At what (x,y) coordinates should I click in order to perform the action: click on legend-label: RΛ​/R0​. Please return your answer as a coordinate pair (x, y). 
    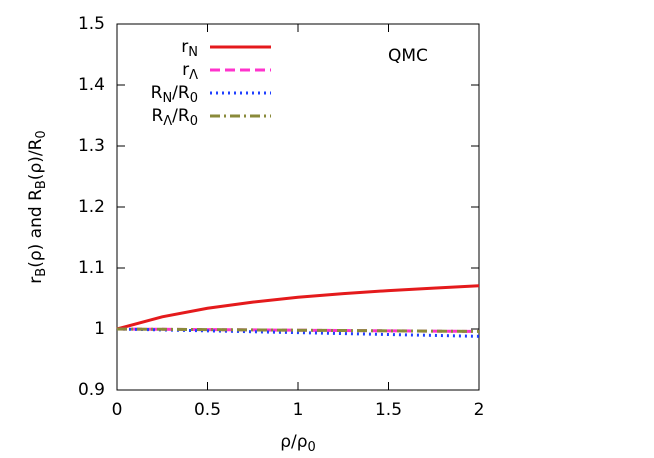
    Looking at the image, I should click on (174, 117).